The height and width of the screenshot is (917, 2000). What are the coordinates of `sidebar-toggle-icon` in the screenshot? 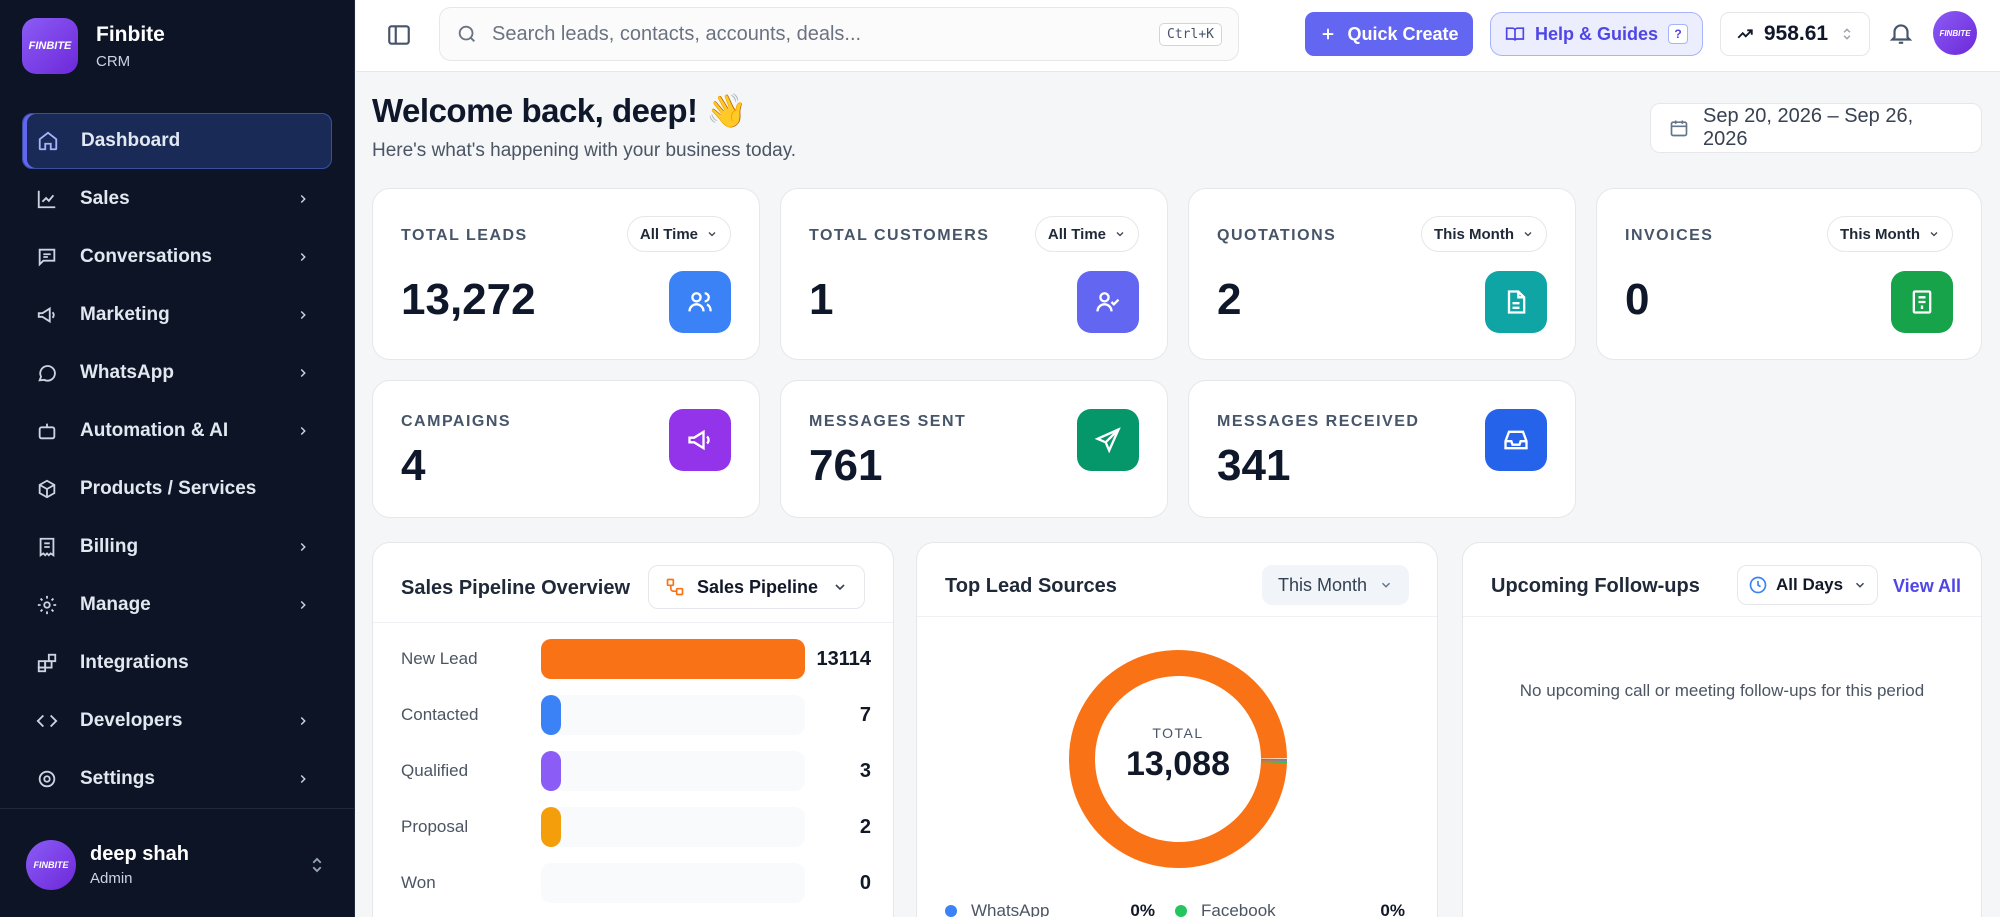 It's located at (399, 35).